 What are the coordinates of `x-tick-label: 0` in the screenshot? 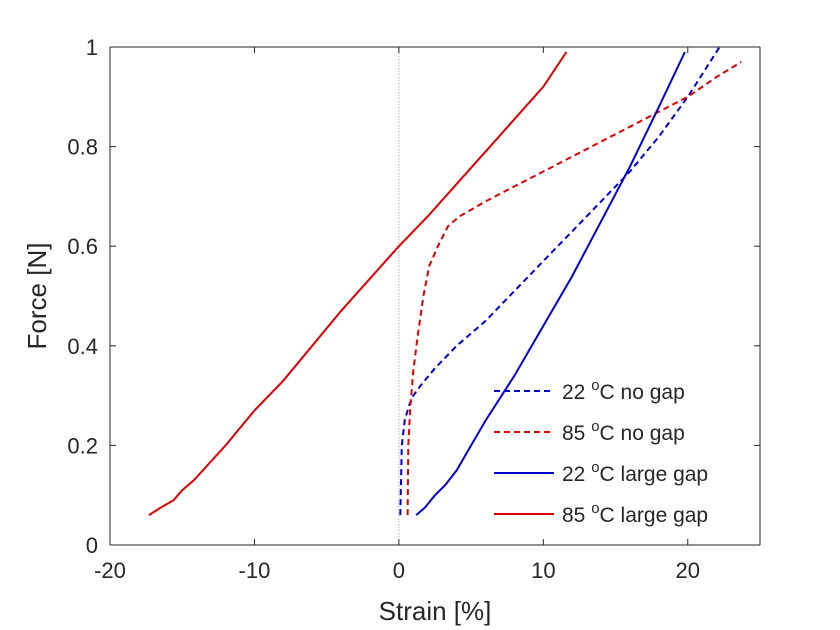 It's located at (399, 570).